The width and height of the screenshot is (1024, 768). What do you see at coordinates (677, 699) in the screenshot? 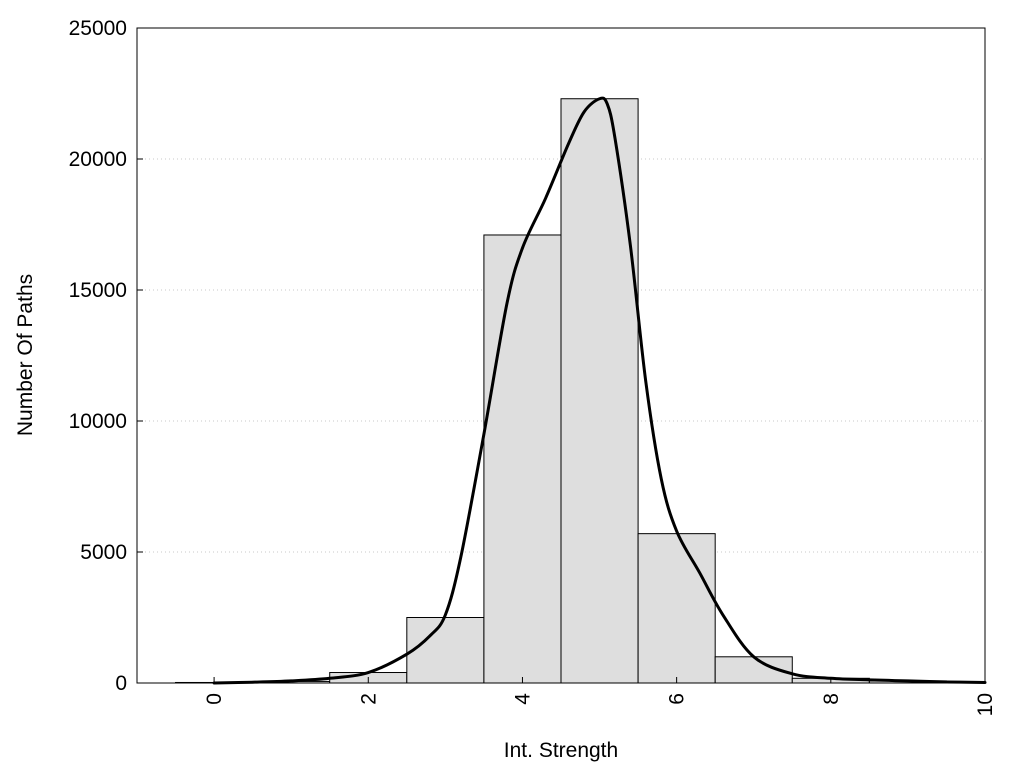
I see `x-tick-label: 6` at bounding box center [677, 699].